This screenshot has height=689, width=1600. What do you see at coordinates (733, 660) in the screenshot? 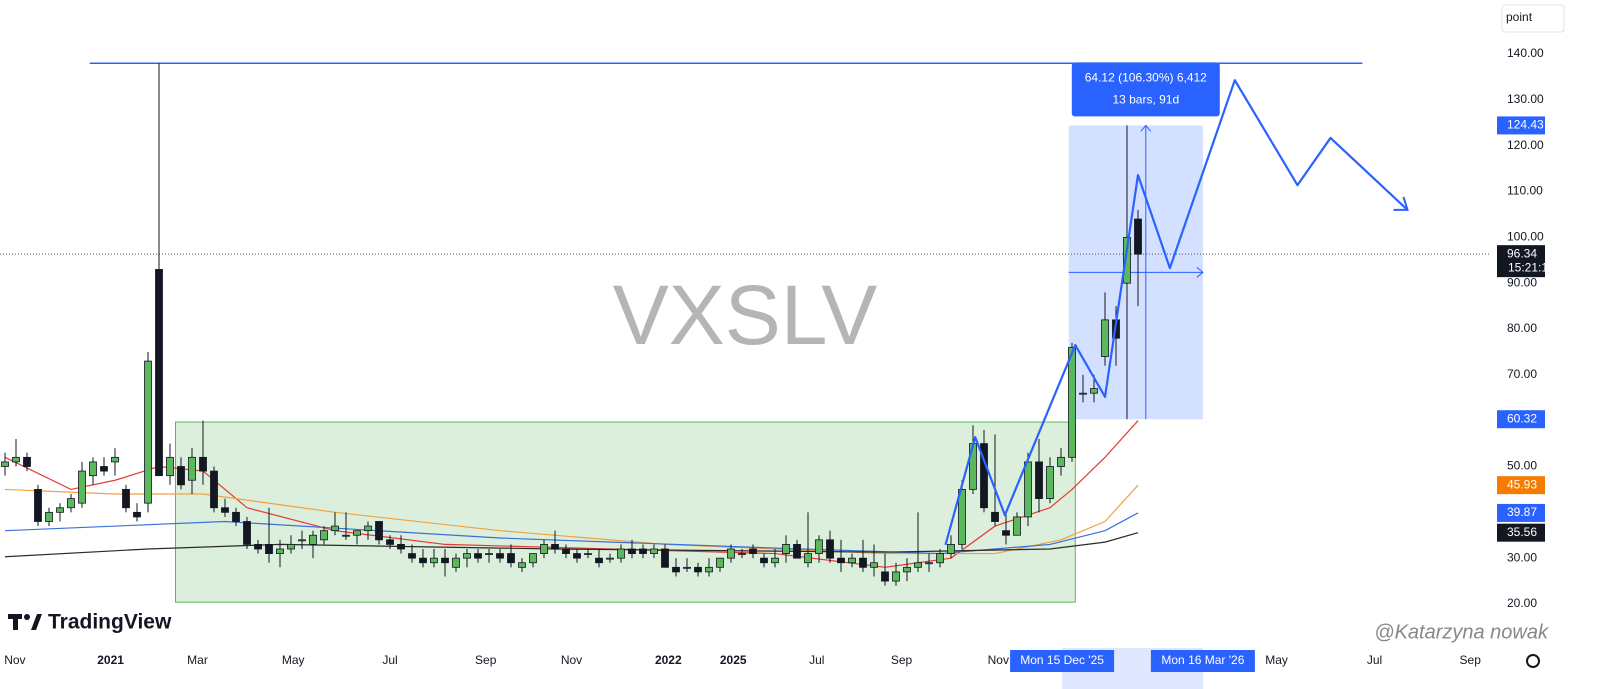
I see `x-tick-label: 2025` at bounding box center [733, 660].